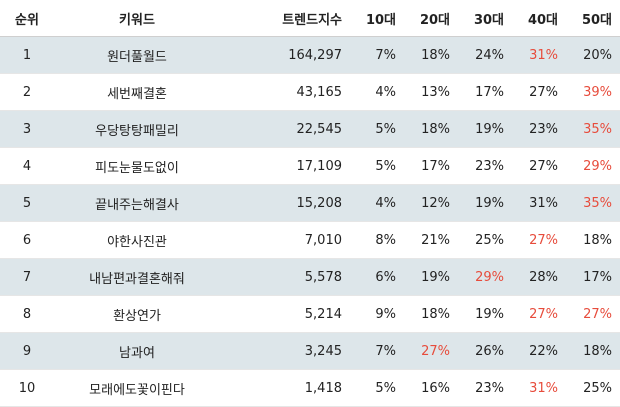 This screenshot has width=620, height=407. I want to click on trend-index-cell: 7,010, so click(285, 240).